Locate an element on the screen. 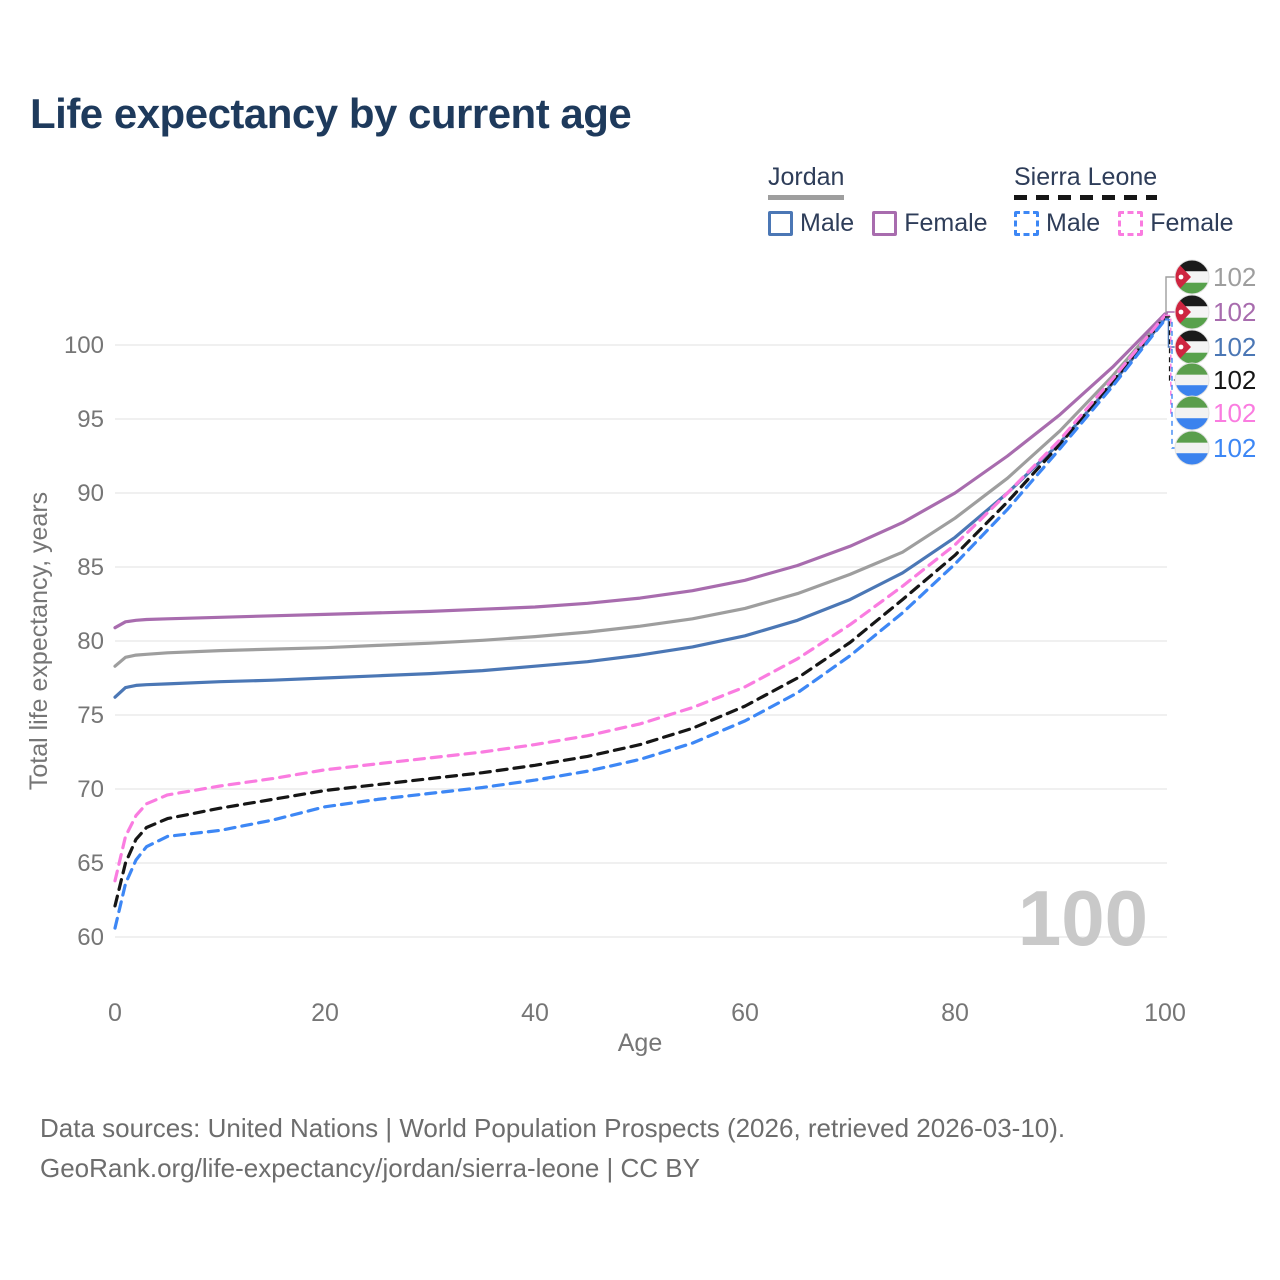 Image resolution: width=1280 pixels, height=1280 pixels. legend-country-sierra-leone: Sierra Leone is located at coordinates (1086, 181).